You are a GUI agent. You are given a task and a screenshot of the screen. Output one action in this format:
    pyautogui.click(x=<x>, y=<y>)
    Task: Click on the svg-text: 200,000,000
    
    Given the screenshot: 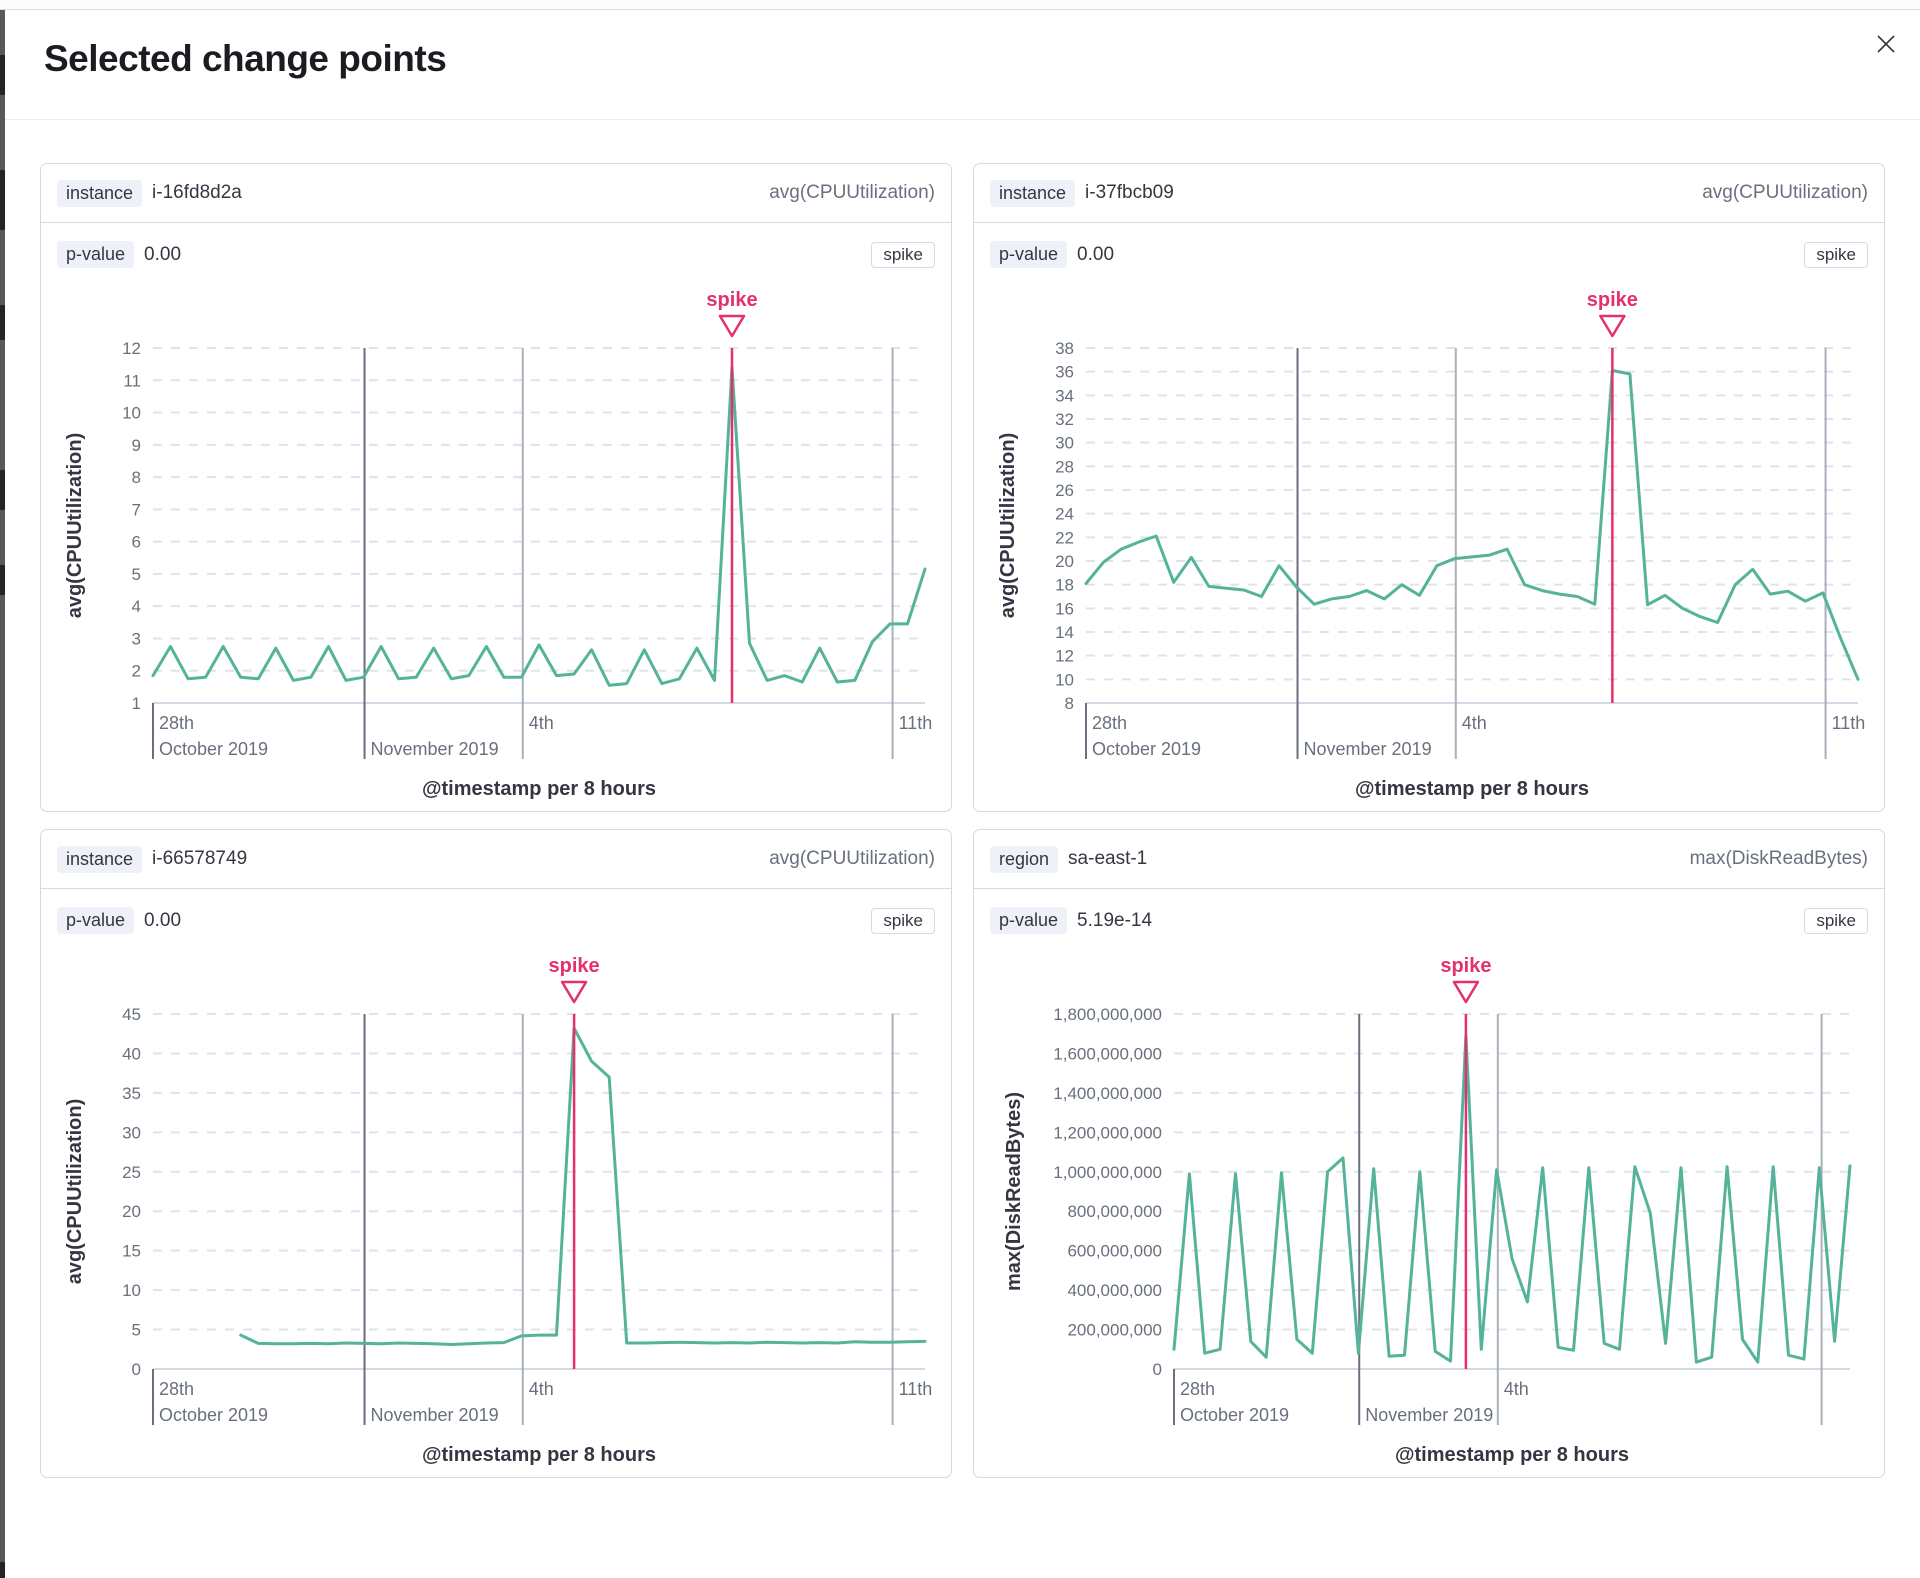 What is the action you would take?
    pyautogui.click(x=1114, y=1330)
    